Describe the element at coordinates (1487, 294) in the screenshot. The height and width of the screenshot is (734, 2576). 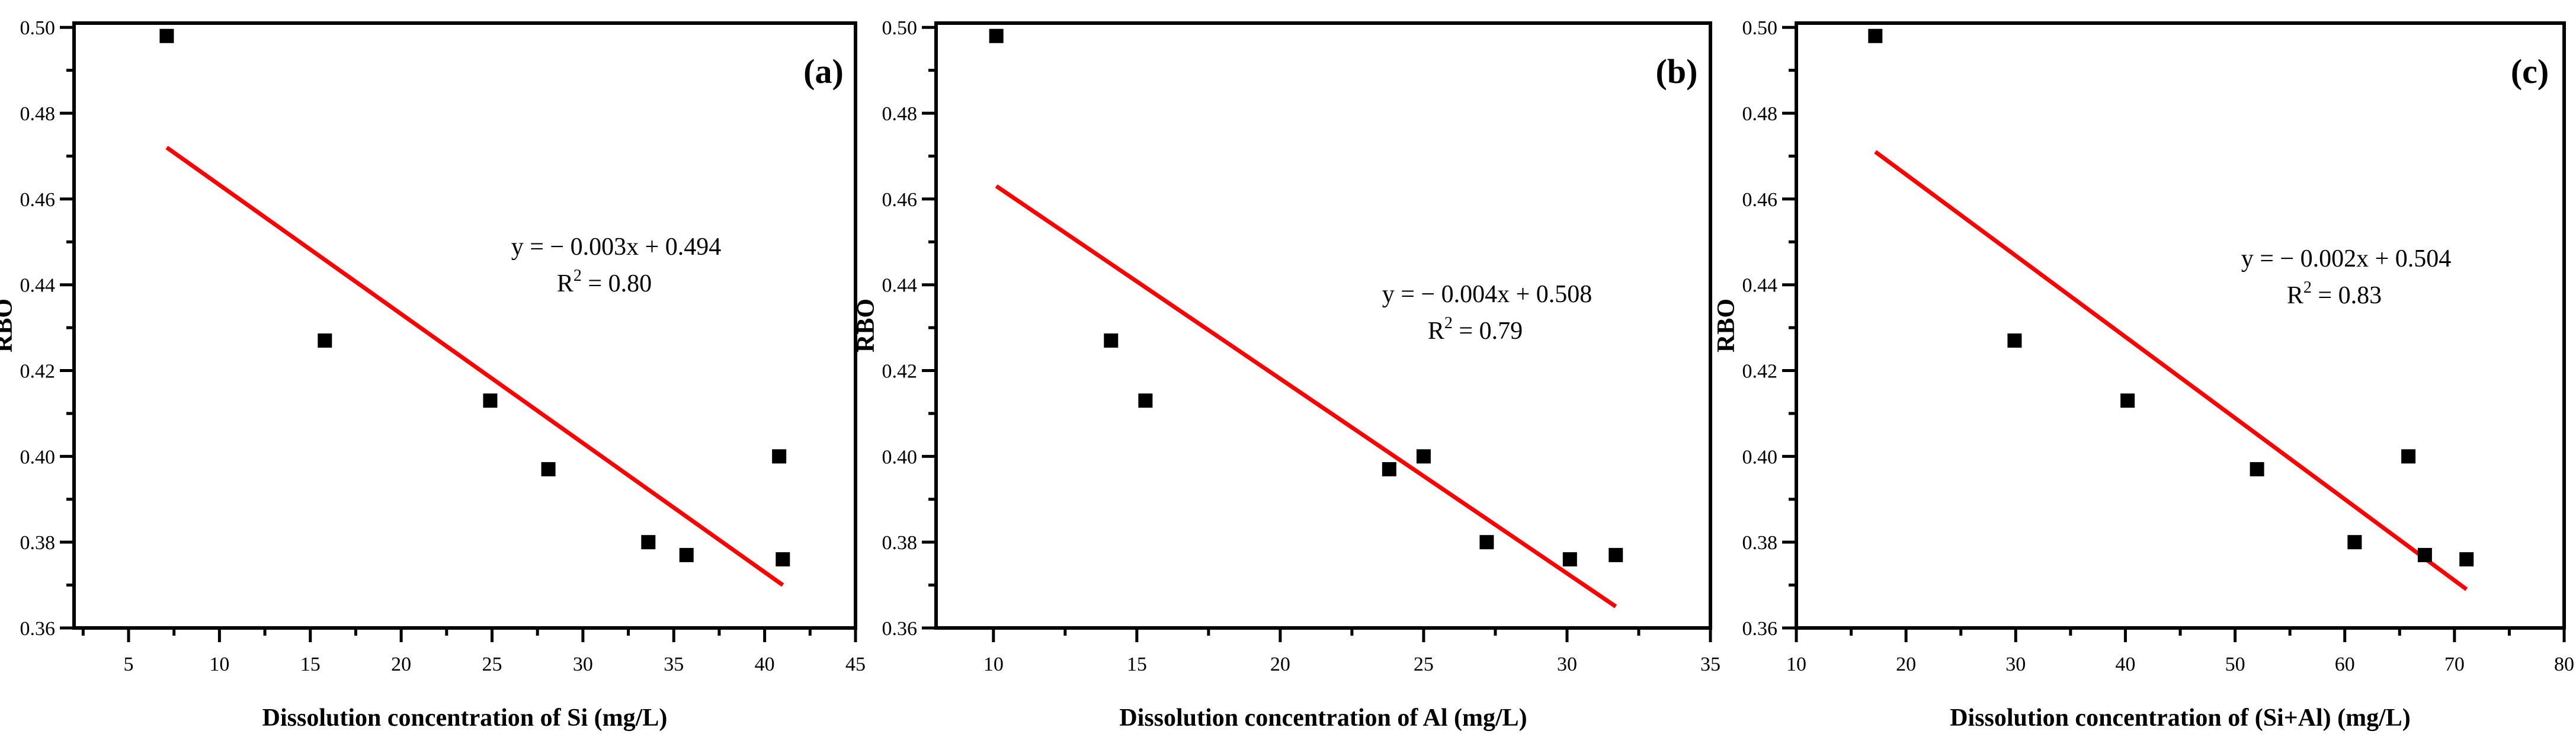
I see `fit-equation: y = − 0.004x + 0.508` at that location.